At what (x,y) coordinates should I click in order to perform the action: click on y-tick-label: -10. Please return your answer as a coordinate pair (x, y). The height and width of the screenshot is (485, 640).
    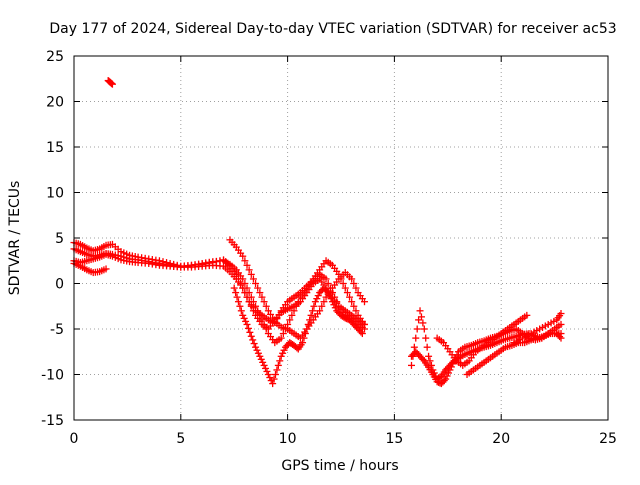
    Looking at the image, I should click on (52, 376).